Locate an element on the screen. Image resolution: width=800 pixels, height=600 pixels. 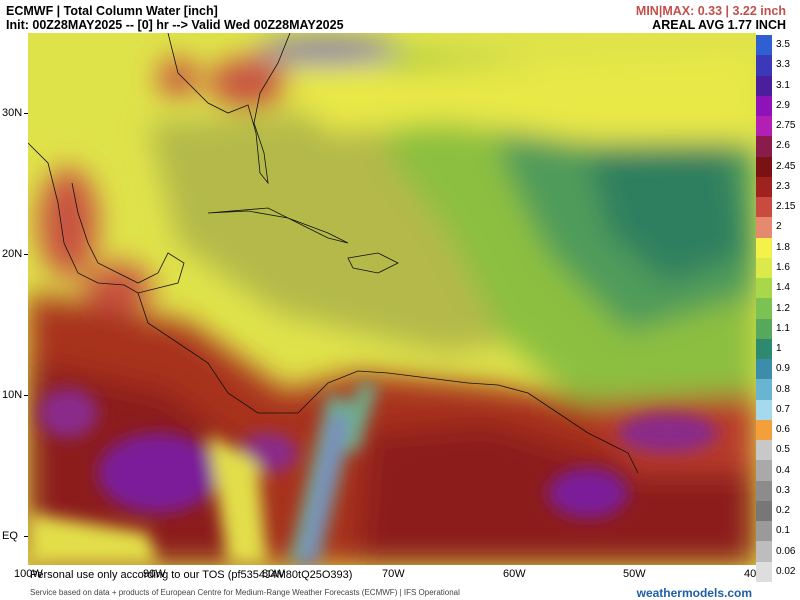
color-scale-label: 1.6 is located at coordinates (783, 267).